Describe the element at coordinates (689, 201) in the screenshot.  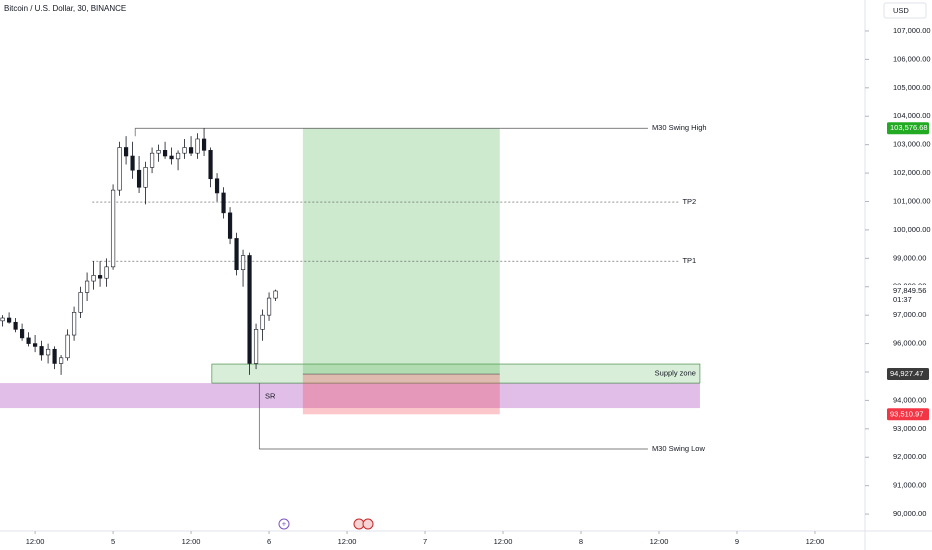
I see `level-label: TP2` at that location.